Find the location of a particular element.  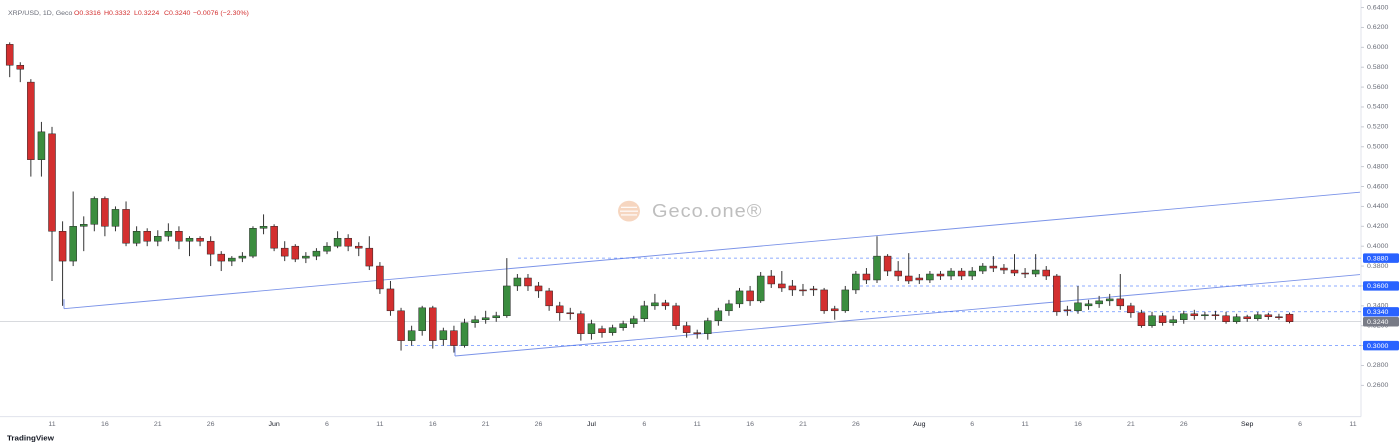

y-tick-label: 0.4800 is located at coordinates (1378, 167).